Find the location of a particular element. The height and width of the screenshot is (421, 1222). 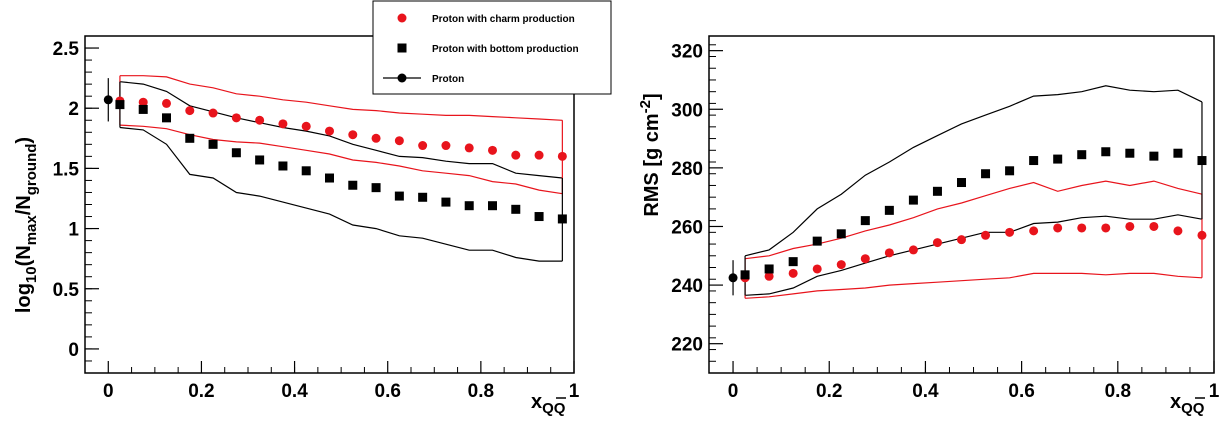

y-tick-label: 1.5 is located at coordinates (66, 169).